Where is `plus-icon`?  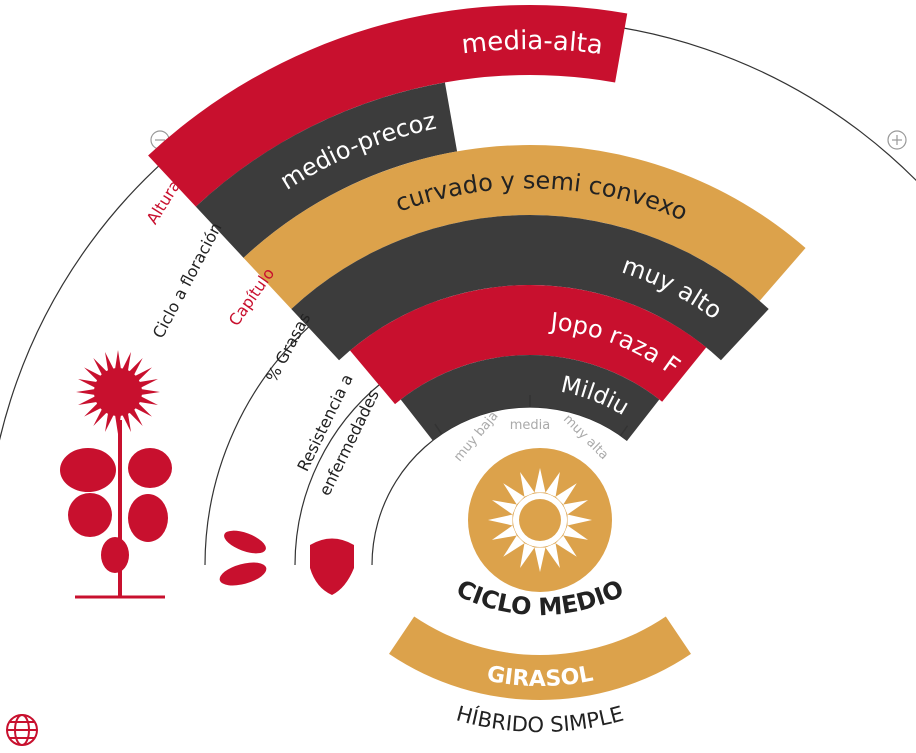 plus-icon is located at coordinates (897, 140).